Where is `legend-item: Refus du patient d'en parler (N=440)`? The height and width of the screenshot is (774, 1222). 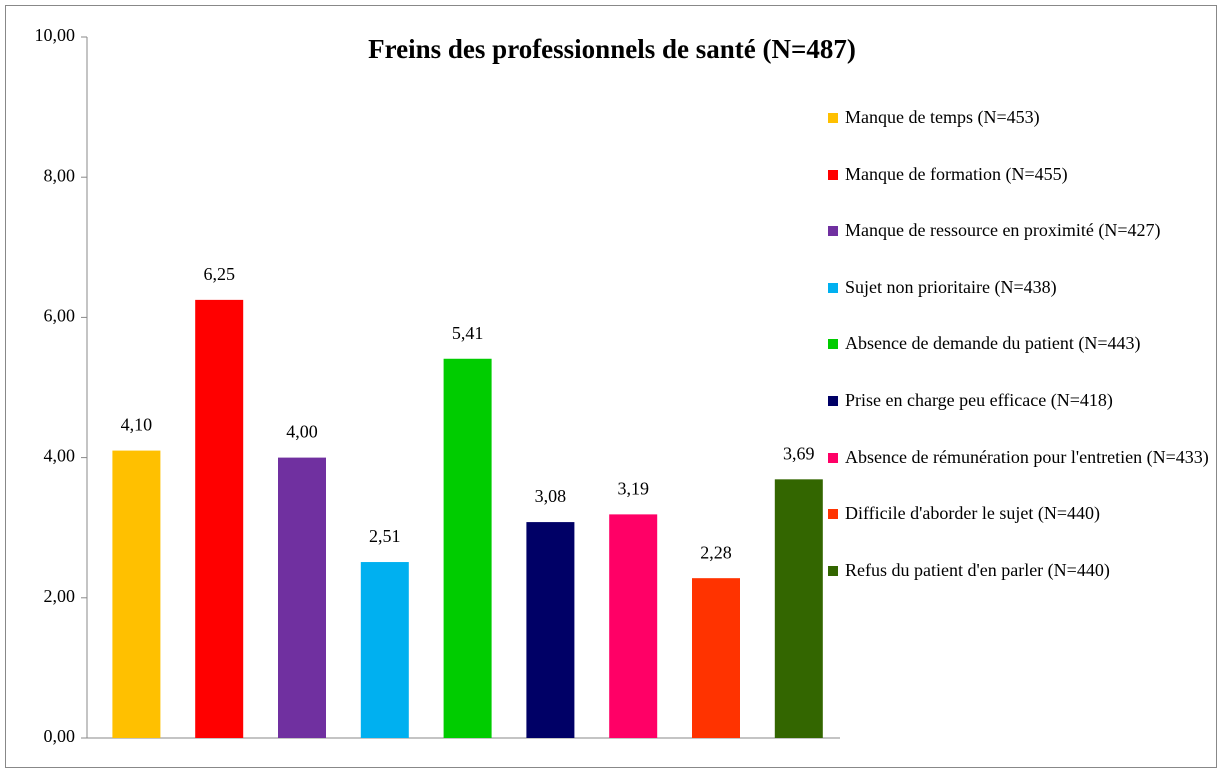 legend-item: Refus du patient d'en parler (N=440) is located at coordinates (1023, 570).